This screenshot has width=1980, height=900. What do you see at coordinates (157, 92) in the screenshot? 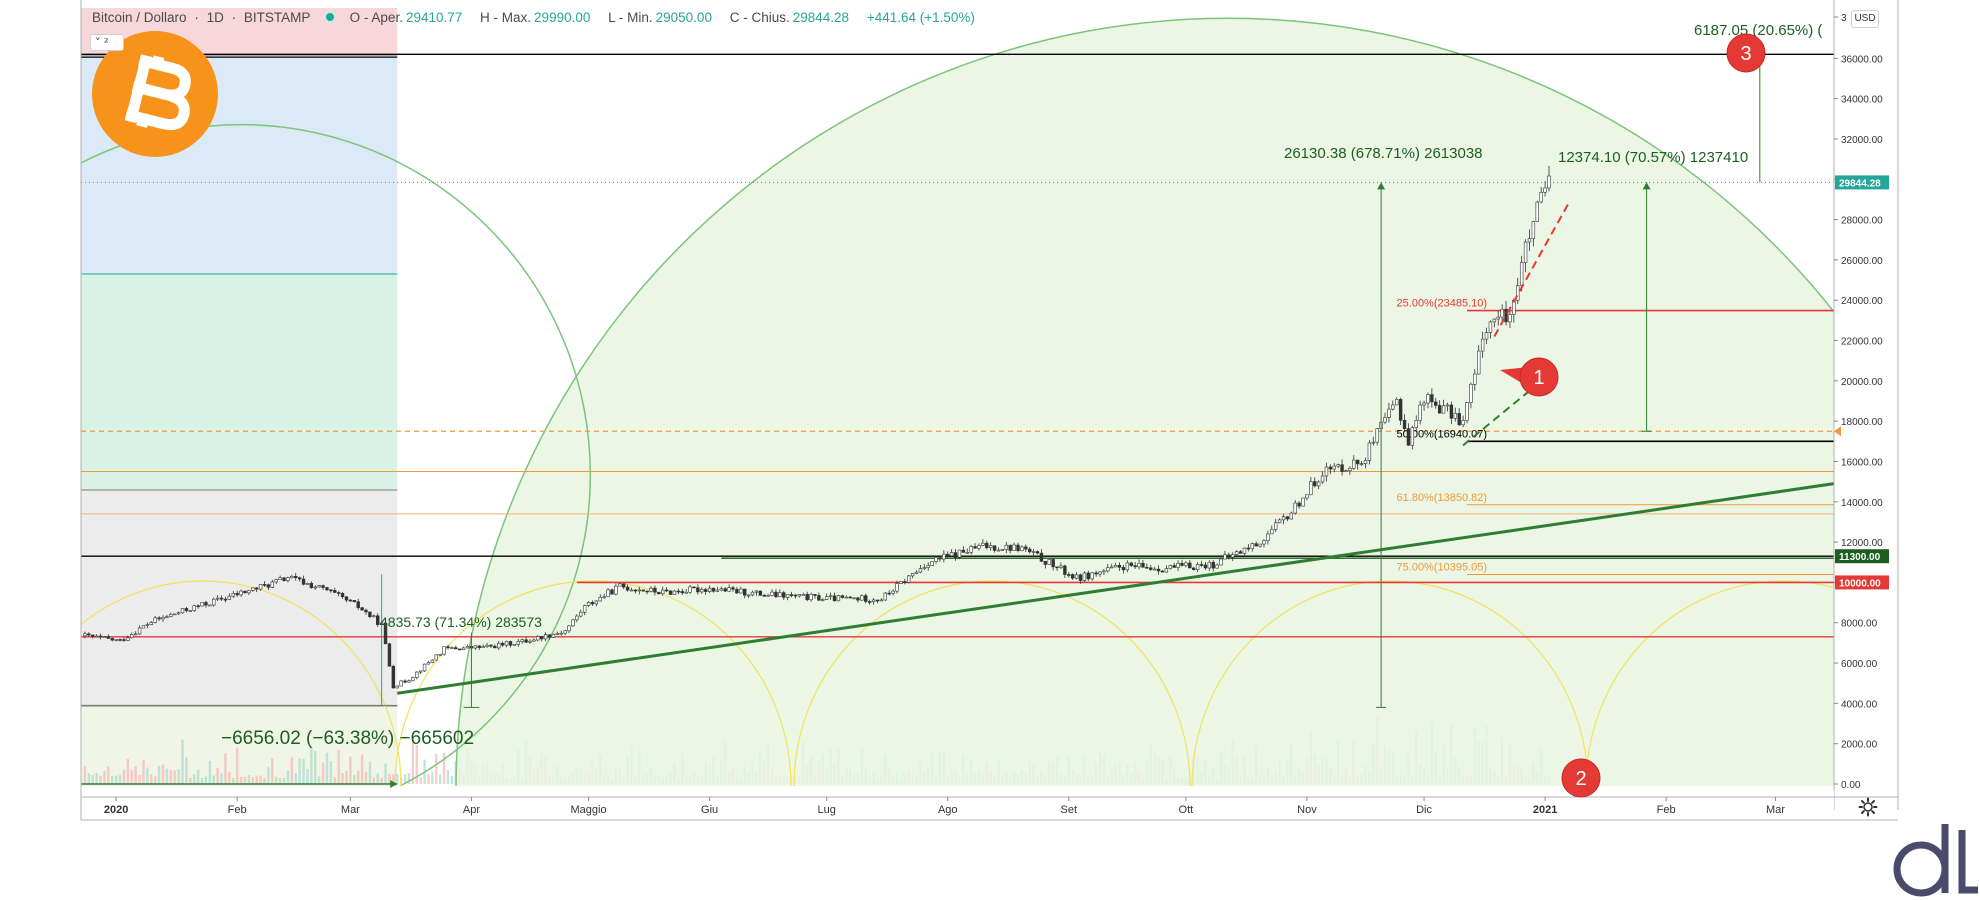
I see `bitcoin-symbol` at bounding box center [157, 92].